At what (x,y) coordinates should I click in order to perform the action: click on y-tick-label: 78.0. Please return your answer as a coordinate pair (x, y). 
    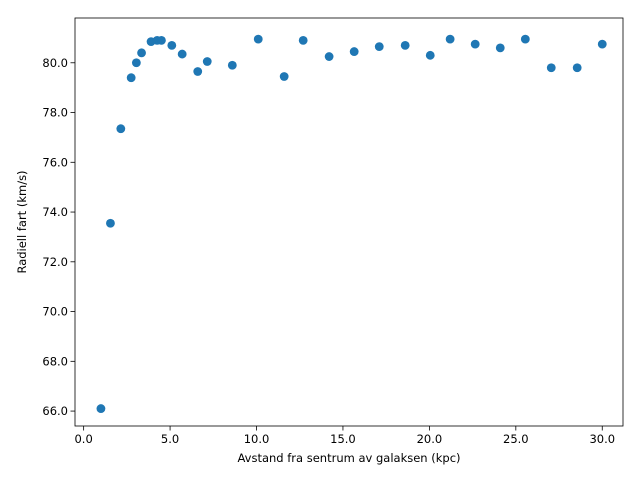
    Looking at the image, I should click on (55, 113).